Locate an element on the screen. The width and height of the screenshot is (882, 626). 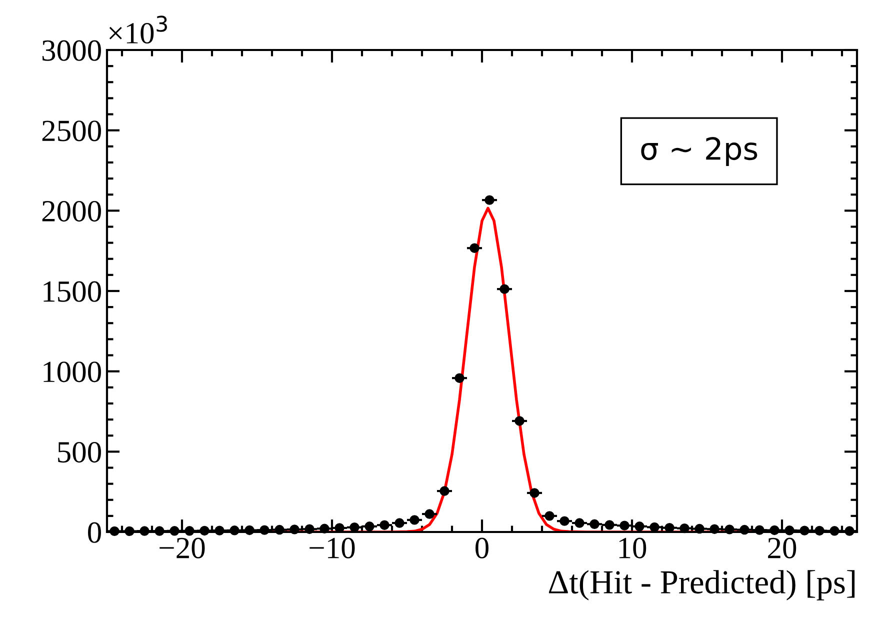
x-tick-label: 20 is located at coordinates (782, 548).